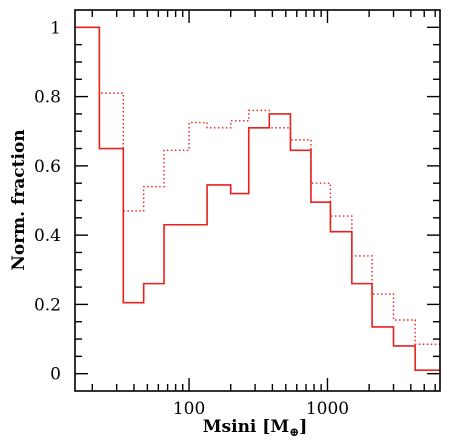  I want to click on x-axis-label-main: Msini [M, so click(246, 427).